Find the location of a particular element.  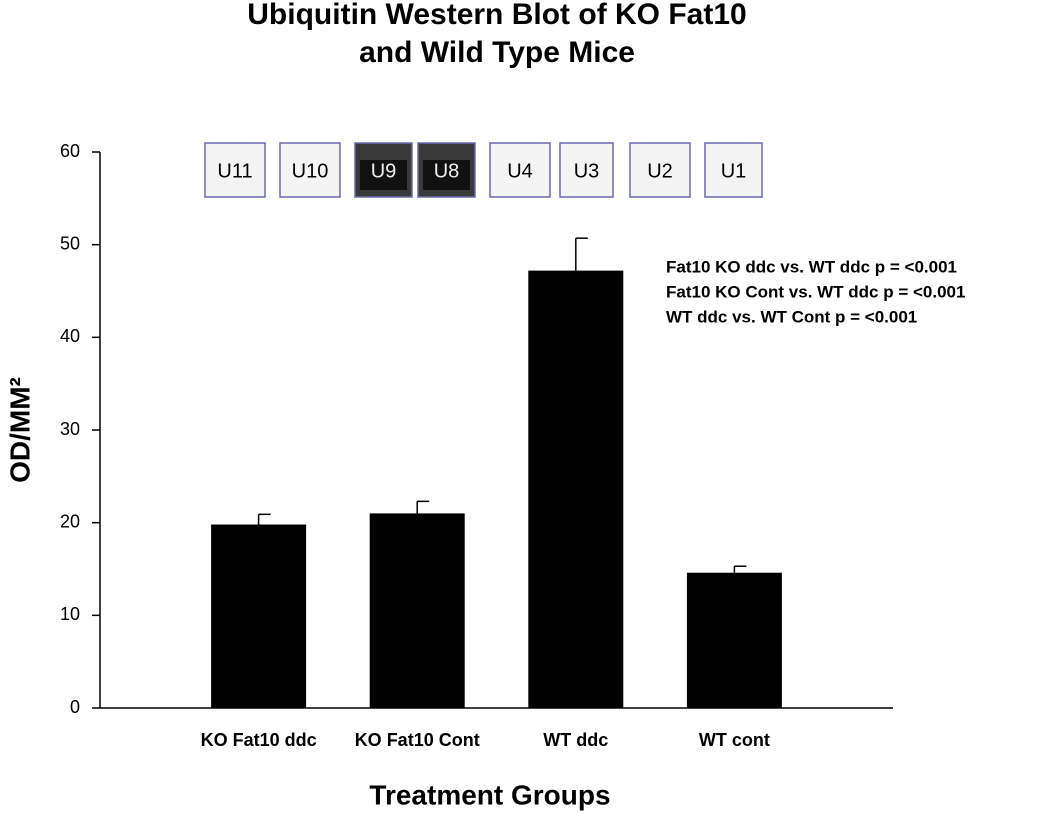

annotation: WT ddc vs. WT Cont p = <0.001 is located at coordinates (791, 316).